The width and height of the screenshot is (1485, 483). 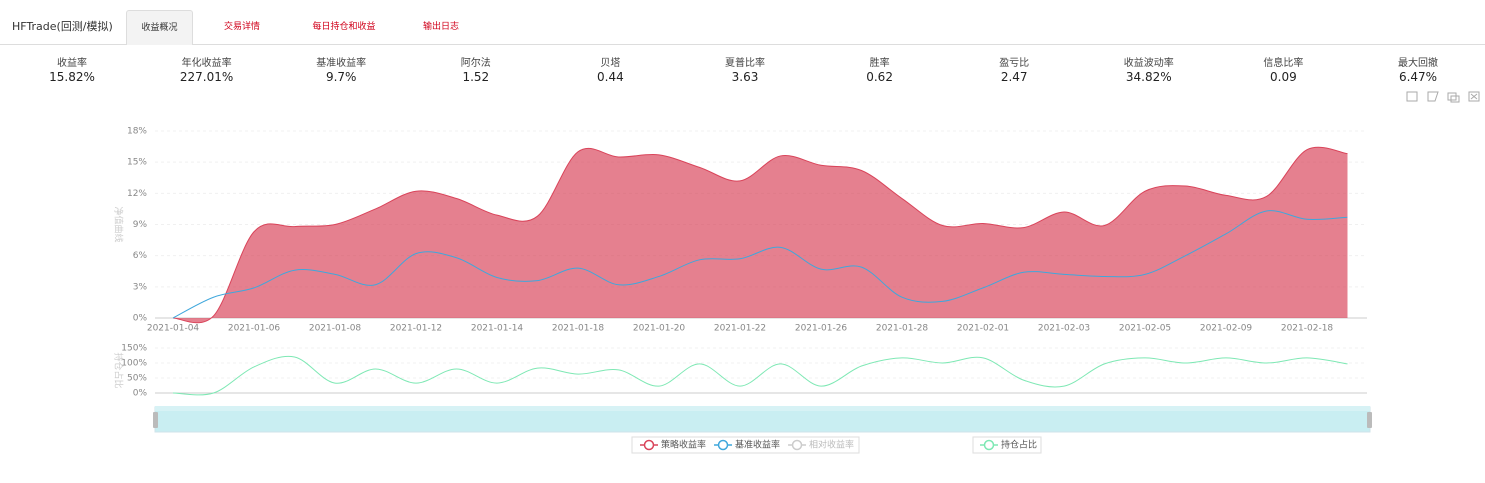 I want to click on tab: 收益概况, so click(x=159, y=27).